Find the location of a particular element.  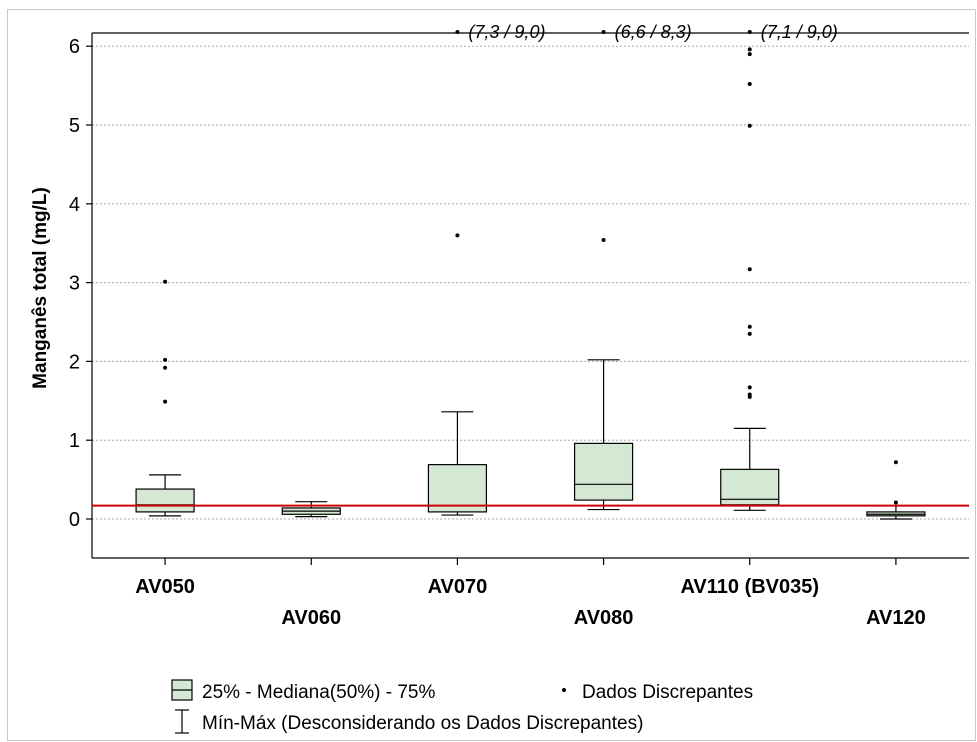

y-tick-label: 6 is located at coordinates (74, 47).